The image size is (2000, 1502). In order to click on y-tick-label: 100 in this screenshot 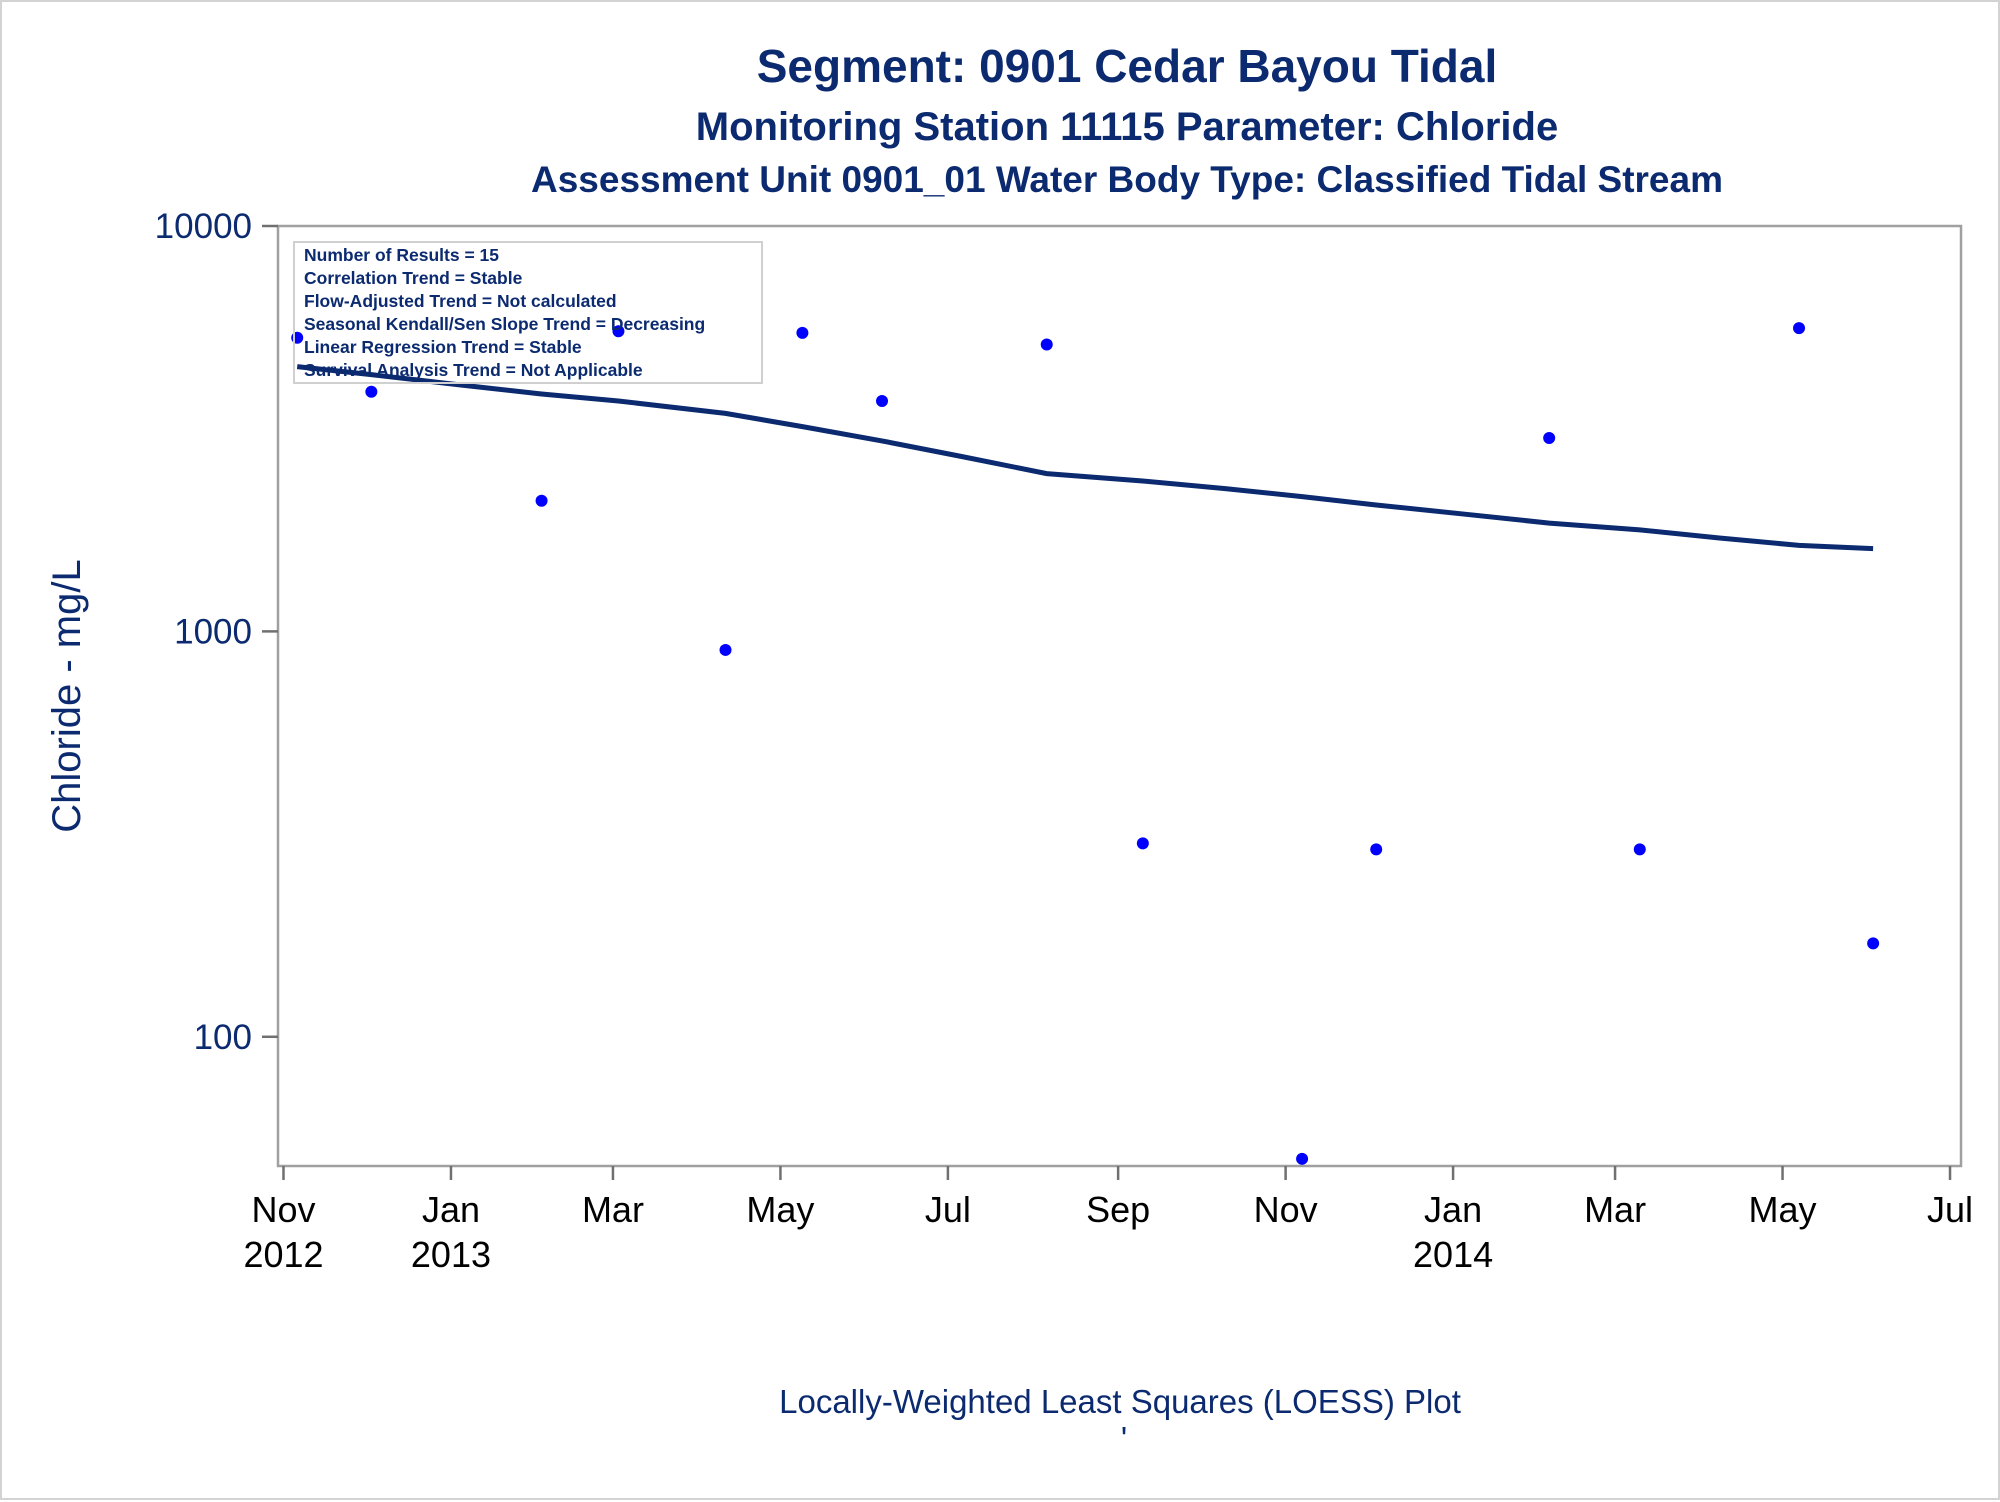, I will do `click(223, 1037)`.